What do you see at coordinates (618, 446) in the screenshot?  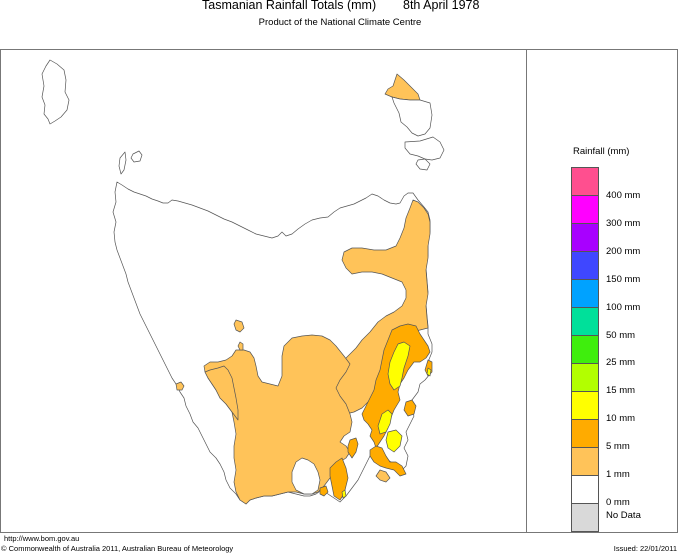 I see `legend-label-5: 5 mm` at bounding box center [618, 446].